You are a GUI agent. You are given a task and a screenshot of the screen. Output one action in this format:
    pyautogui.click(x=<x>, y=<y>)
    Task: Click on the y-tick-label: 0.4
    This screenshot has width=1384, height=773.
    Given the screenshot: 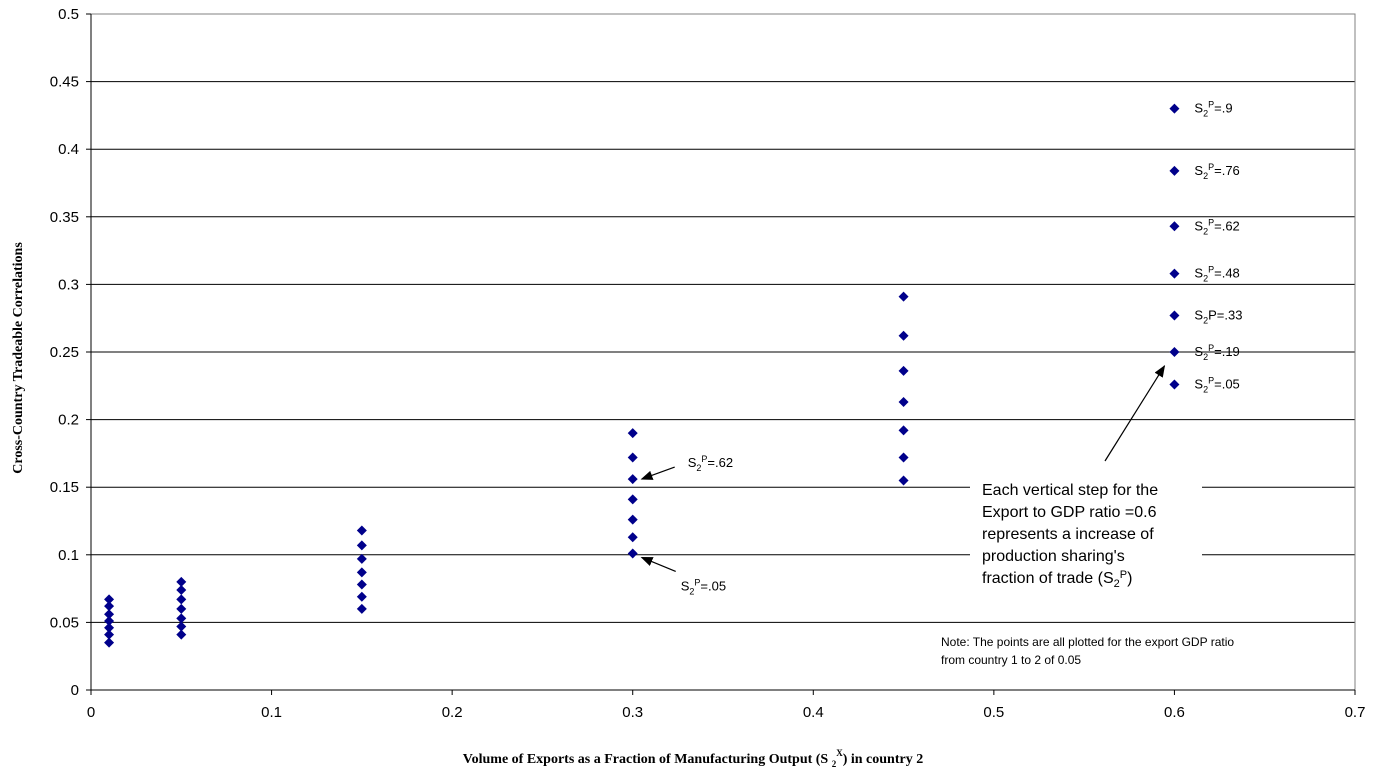 What is the action you would take?
    pyautogui.click(x=68, y=149)
    